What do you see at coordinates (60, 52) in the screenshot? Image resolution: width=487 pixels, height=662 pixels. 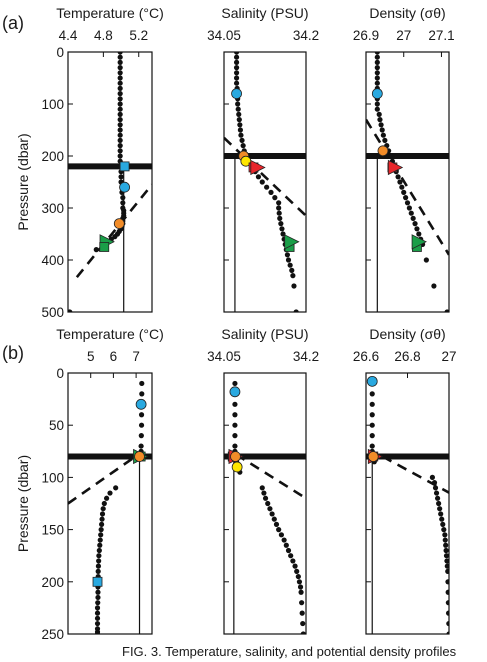 I see `y-tick-label: 0` at bounding box center [60, 52].